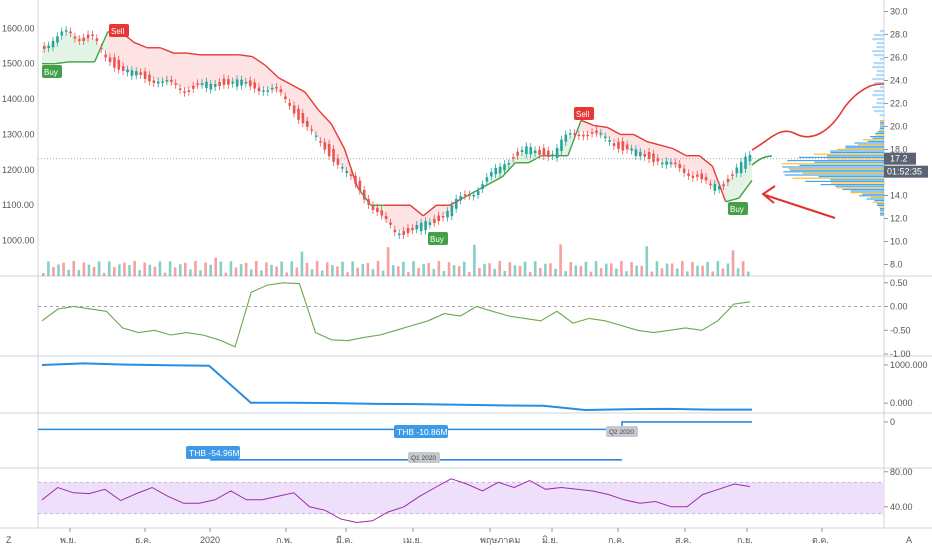 This screenshot has width=932, height=550. What do you see at coordinates (210, 540) in the screenshot?
I see `x-tick-label: 2020` at bounding box center [210, 540].